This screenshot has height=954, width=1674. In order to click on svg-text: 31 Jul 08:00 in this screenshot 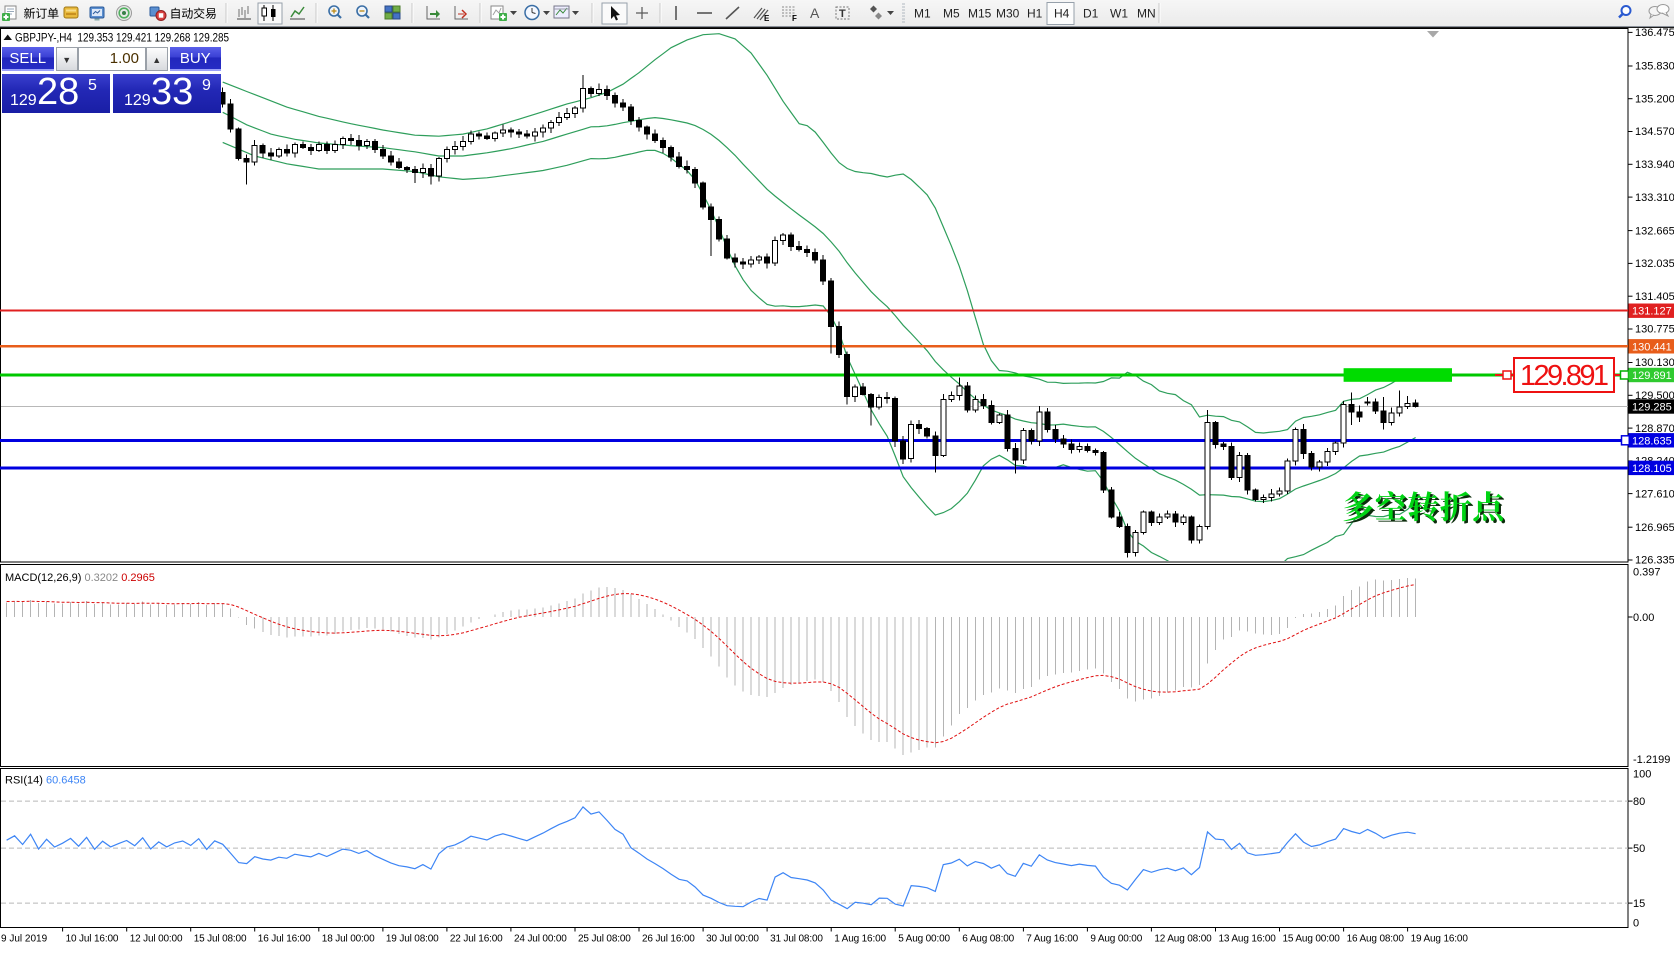, I will do `click(796, 939)`.